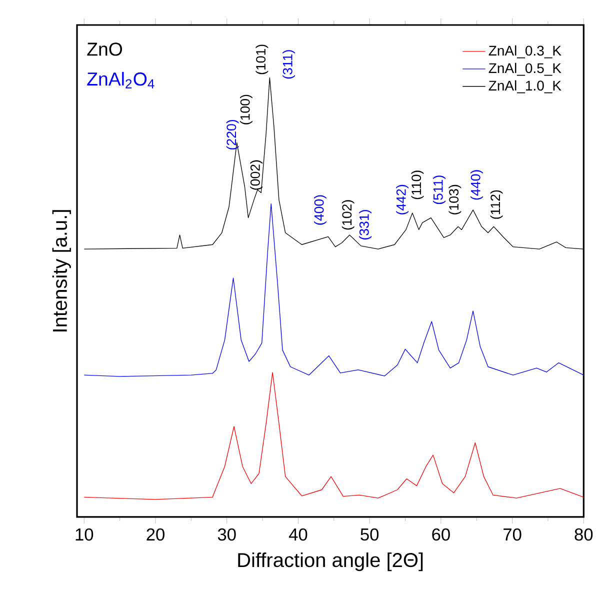 This screenshot has height=602, width=603. I want to click on annotation: (311), so click(288, 64).